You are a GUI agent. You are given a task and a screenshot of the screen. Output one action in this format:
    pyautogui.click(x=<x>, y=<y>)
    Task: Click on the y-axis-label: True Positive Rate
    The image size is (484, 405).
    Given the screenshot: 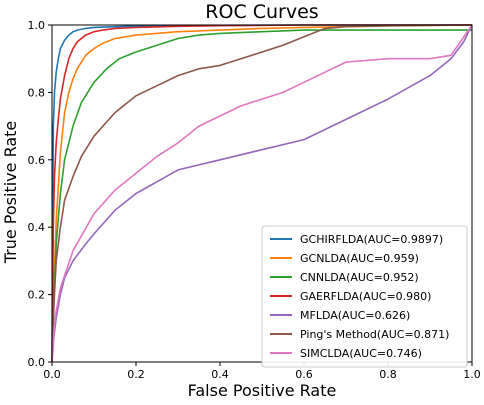 What is the action you would take?
    pyautogui.click(x=10, y=193)
    